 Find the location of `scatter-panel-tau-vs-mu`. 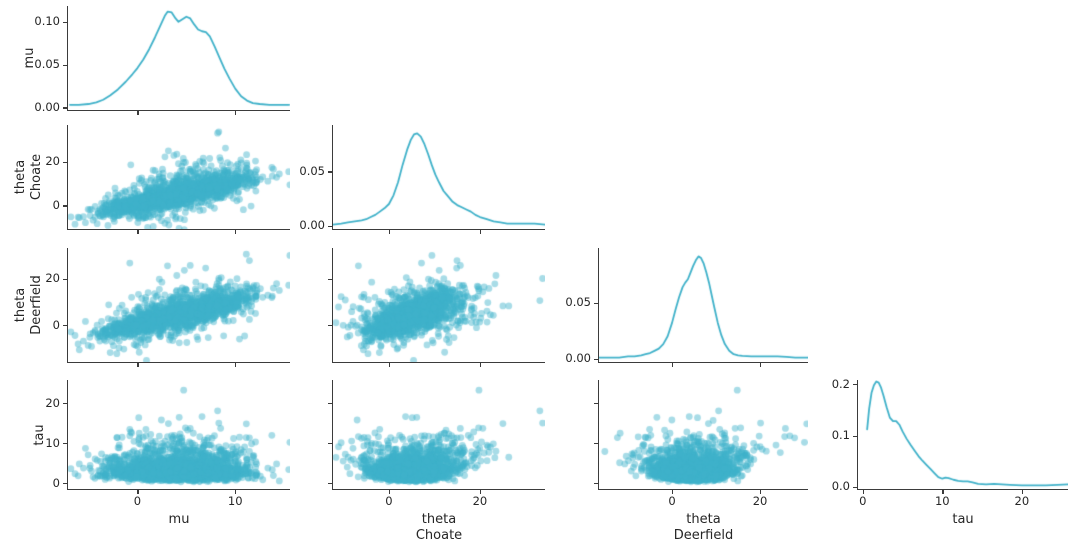

scatter-panel-tau-vs-mu is located at coordinates (178, 435).